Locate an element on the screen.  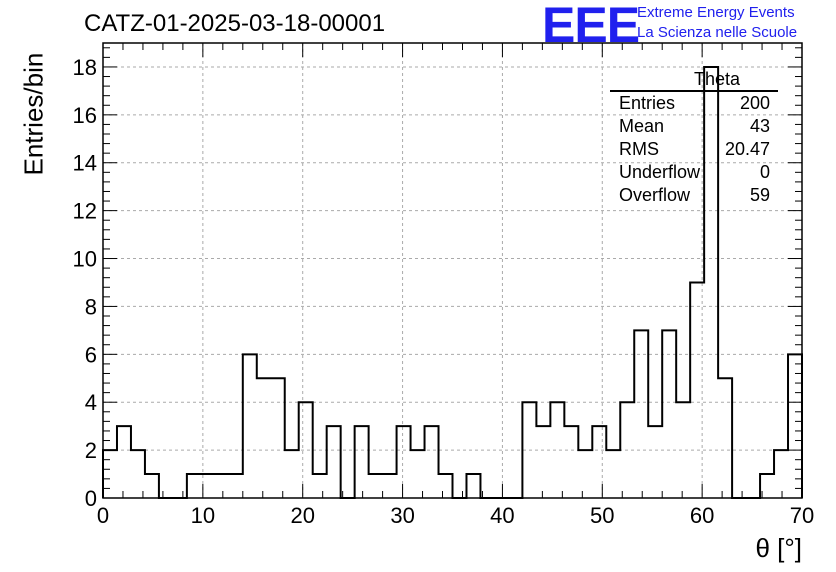
stats-value: 20.47 is located at coordinates (747, 149).